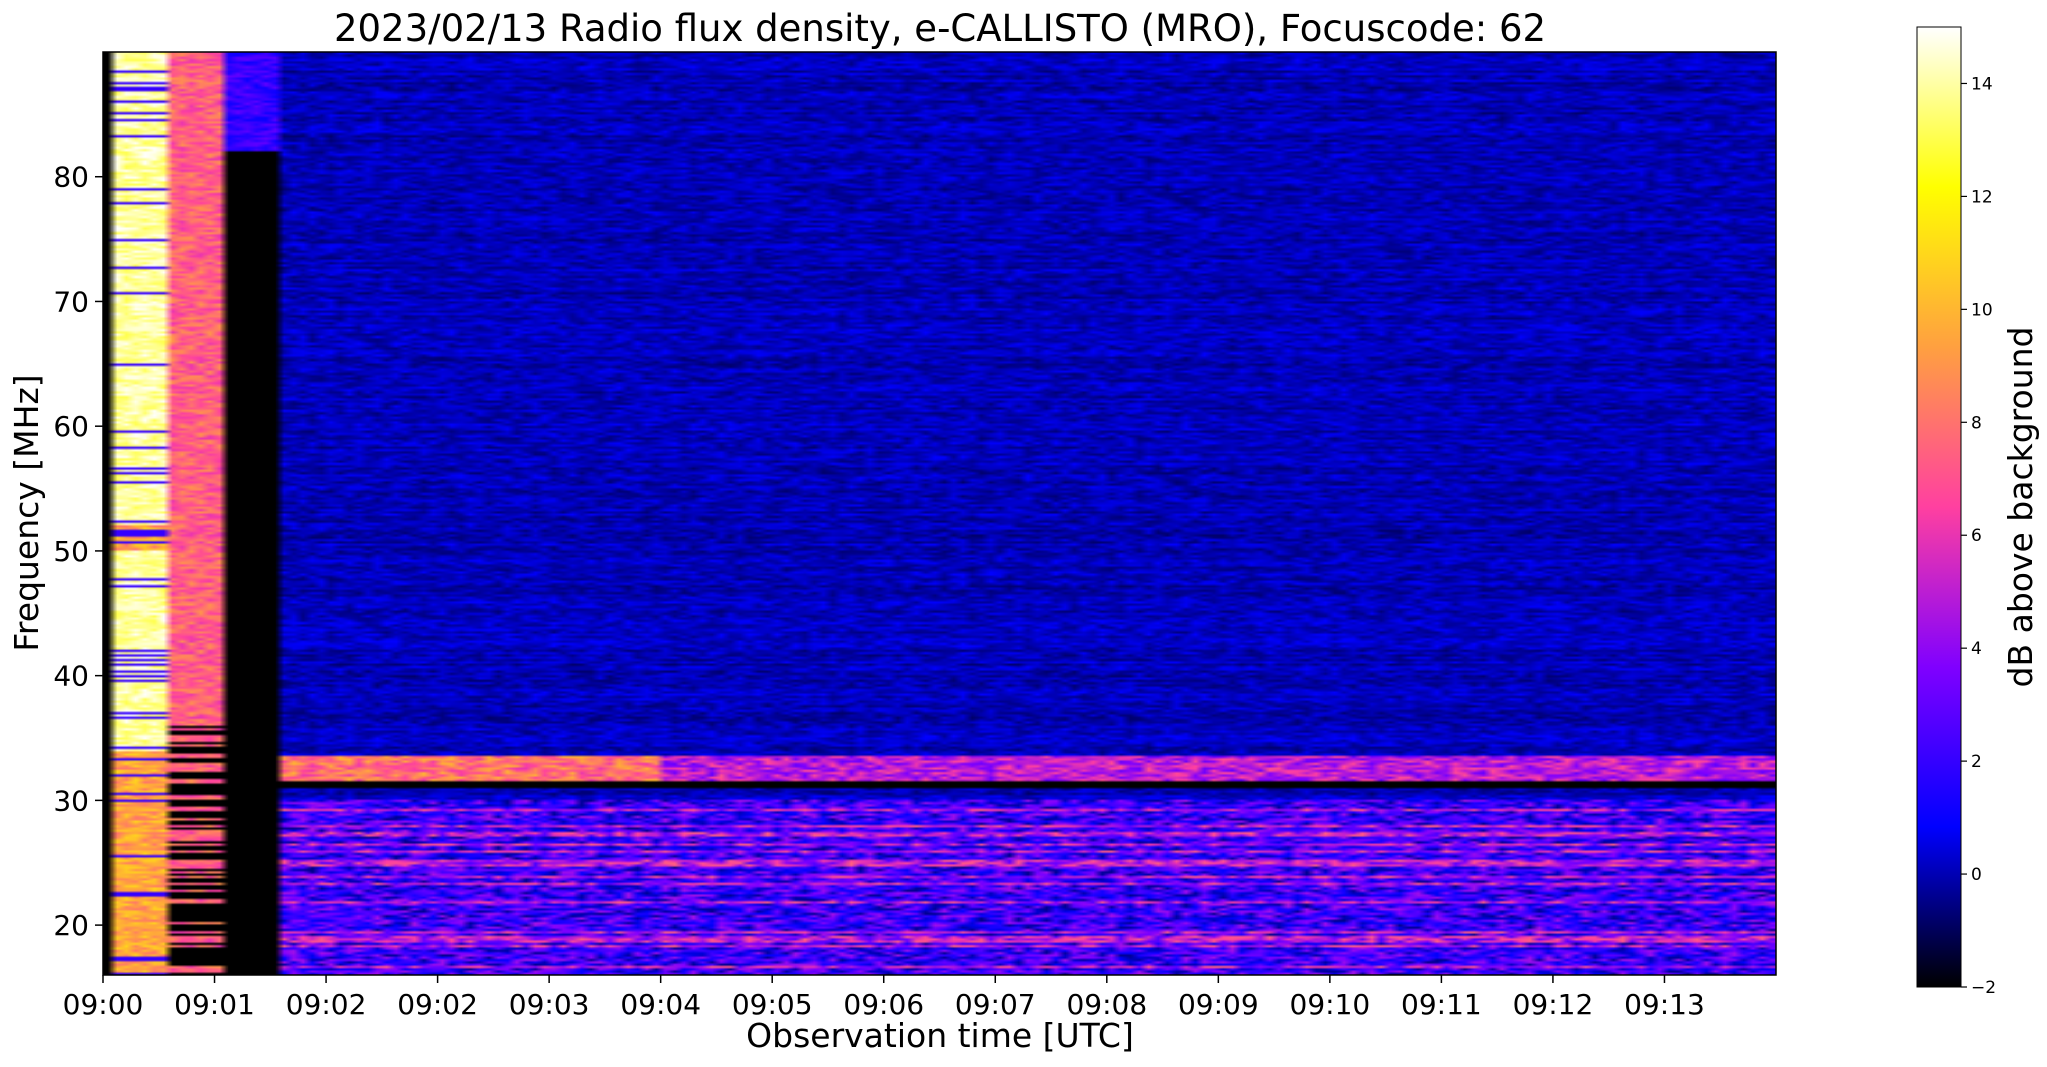 The height and width of the screenshot is (1067, 2047). I want to click on x-tick-label: 09:11, so click(1441, 1004).